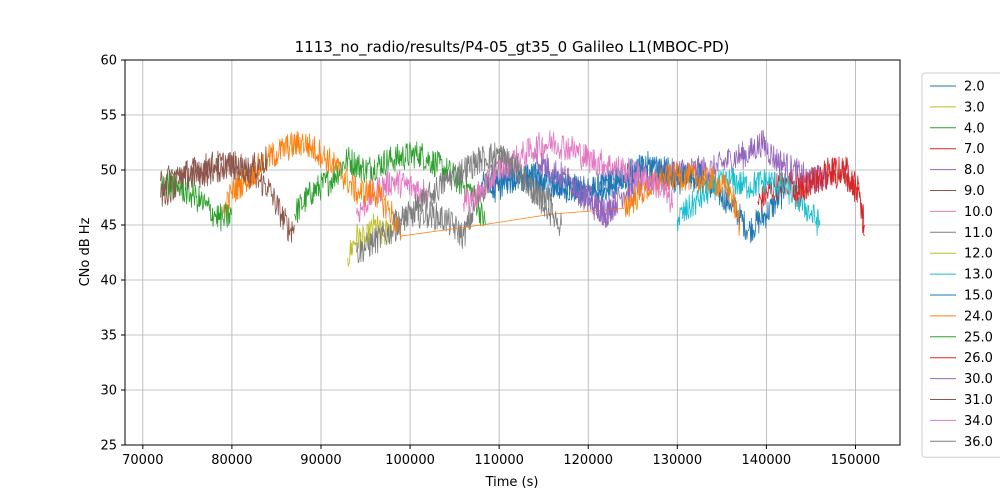  What do you see at coordinates (142, 460) in the screenshot?
I see `x-tick-label: 70000` at bounding box center [142, 460].